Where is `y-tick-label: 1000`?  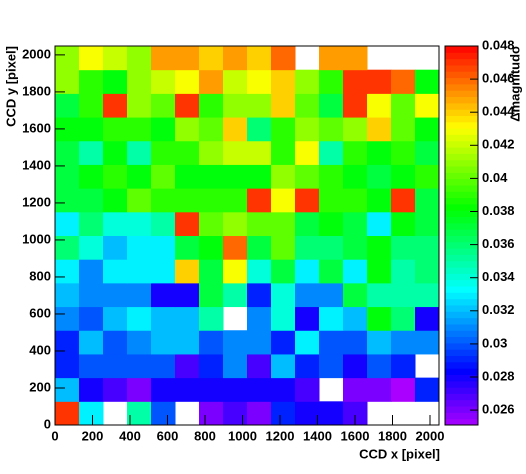
y-tick-label: 1000 is located at coordinates (36, 238).